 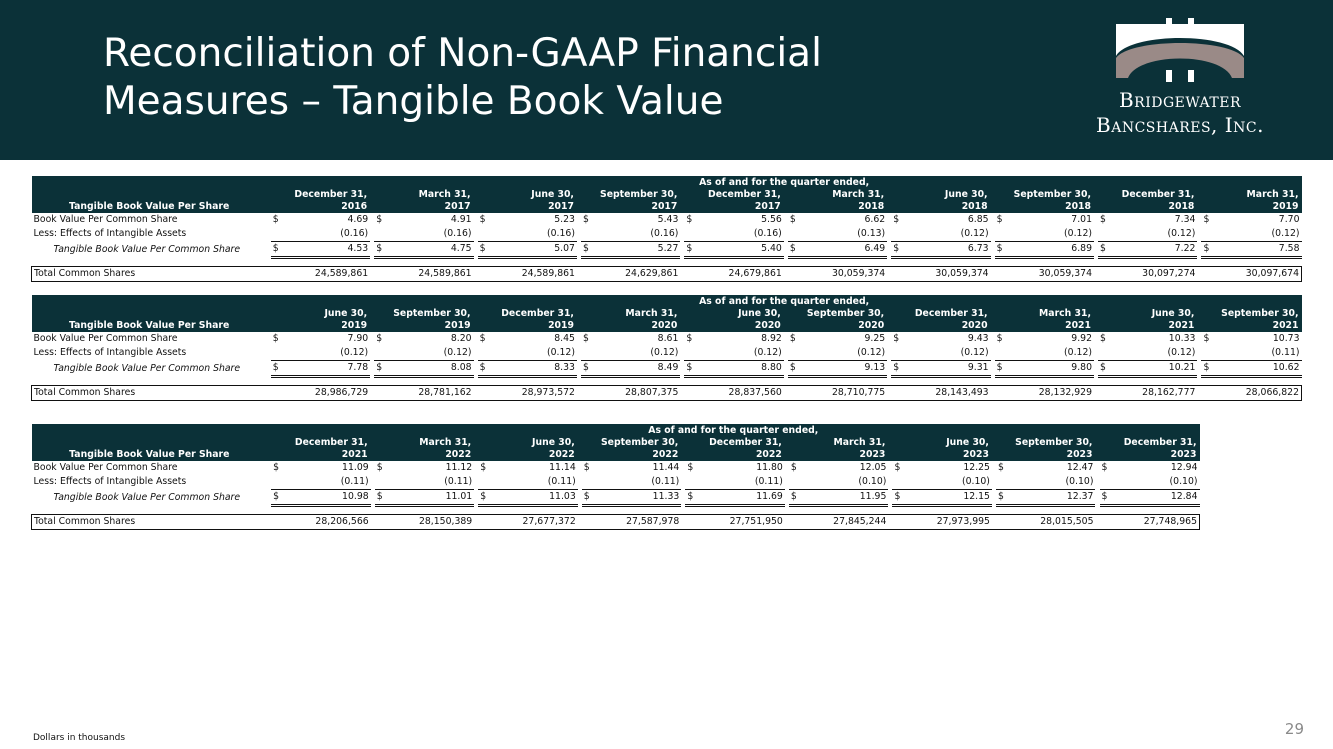 I want to click on value-cell: 10.21, so click(x=1156, y=369).